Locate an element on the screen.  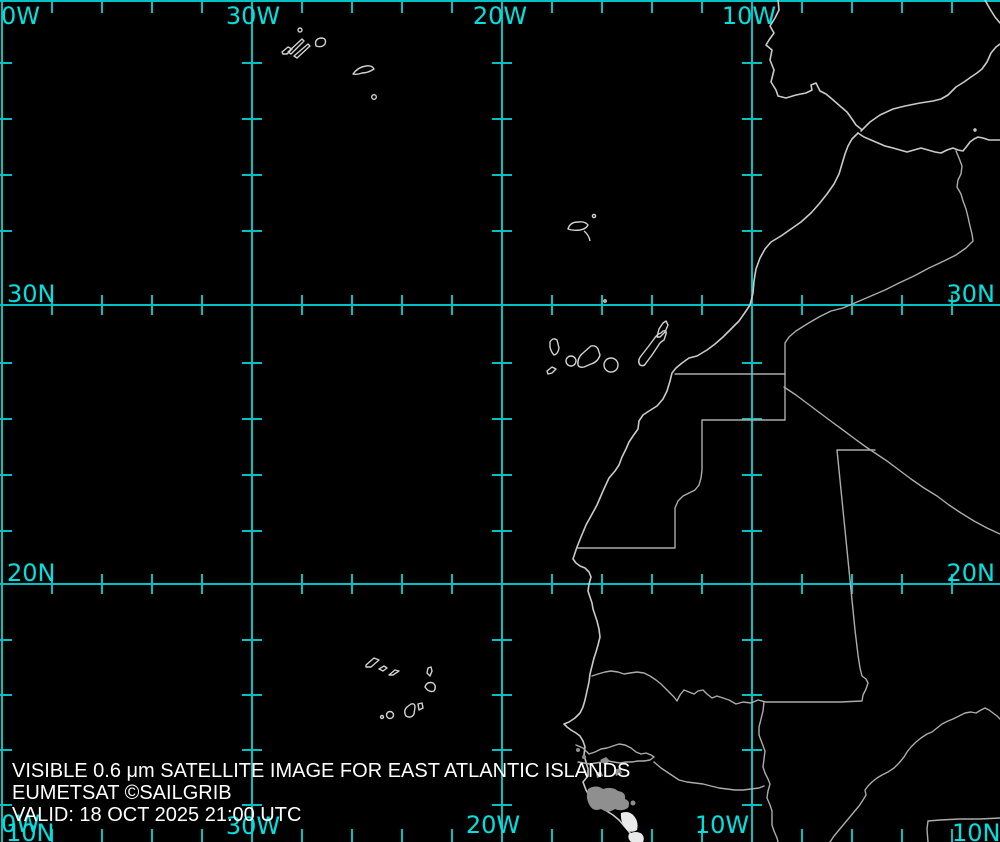
senegal-mali-border is located at coordinates (768, 771).